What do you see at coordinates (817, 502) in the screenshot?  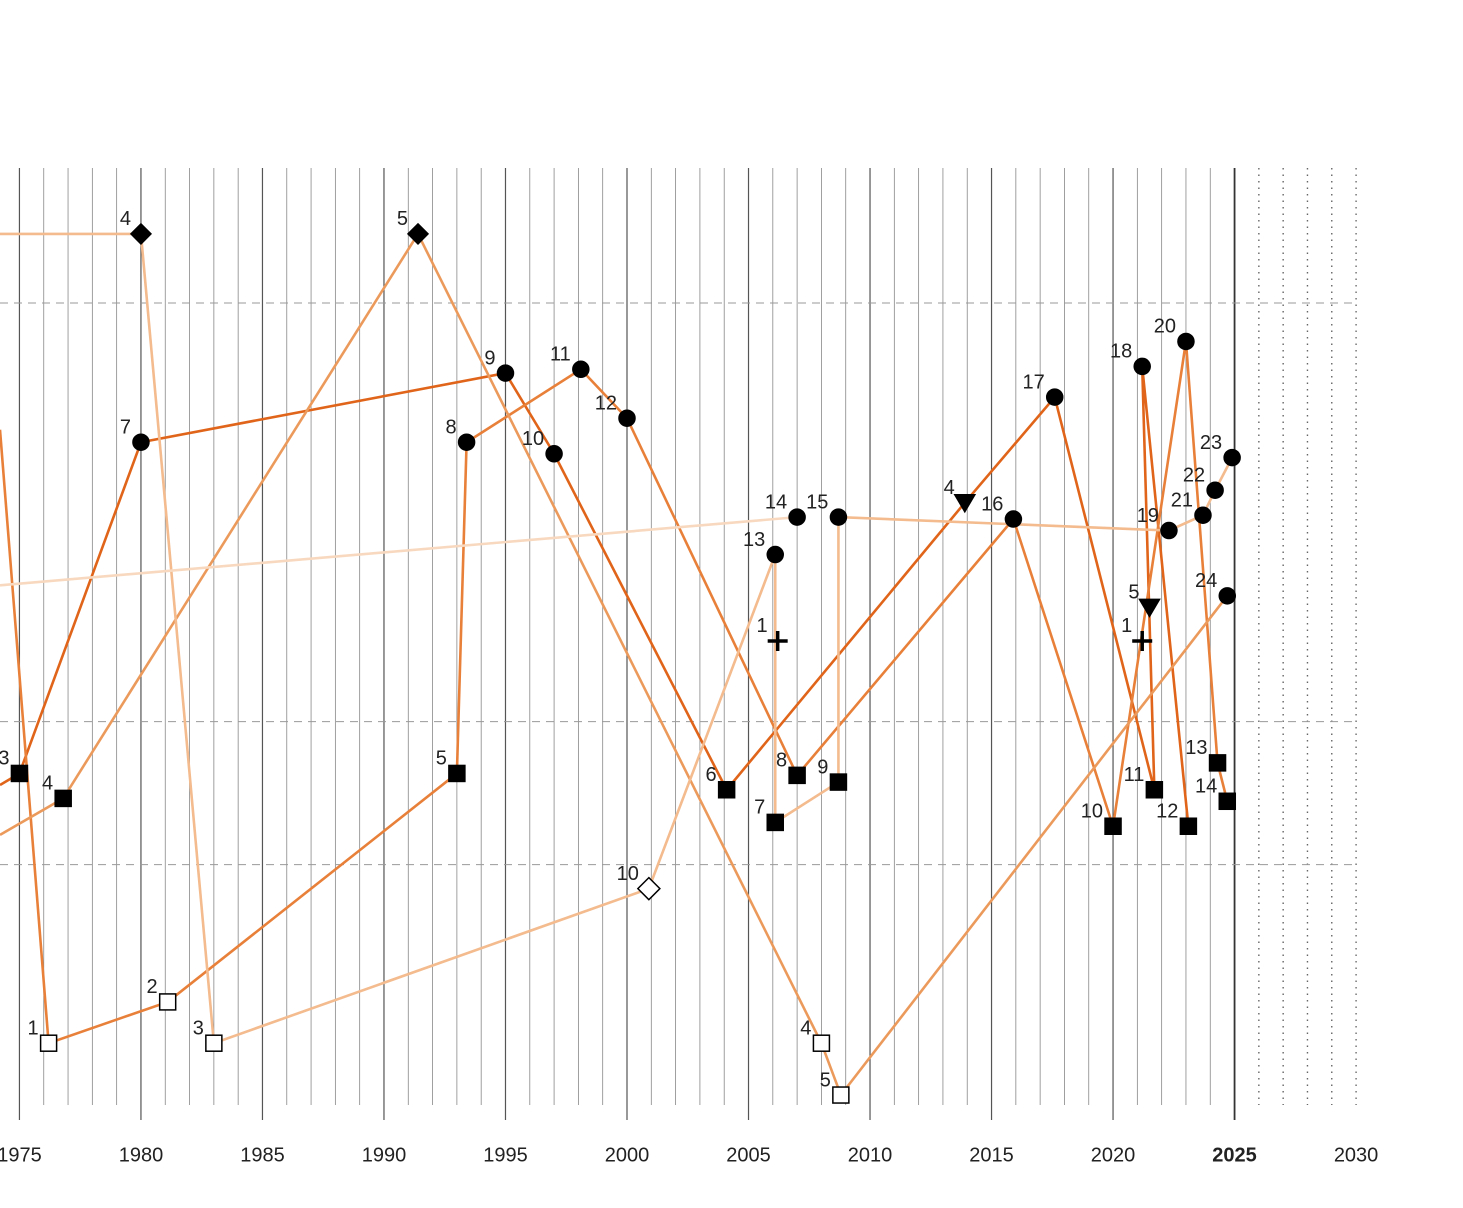 I see `point-label: 15` at bounding box center [817, 502].